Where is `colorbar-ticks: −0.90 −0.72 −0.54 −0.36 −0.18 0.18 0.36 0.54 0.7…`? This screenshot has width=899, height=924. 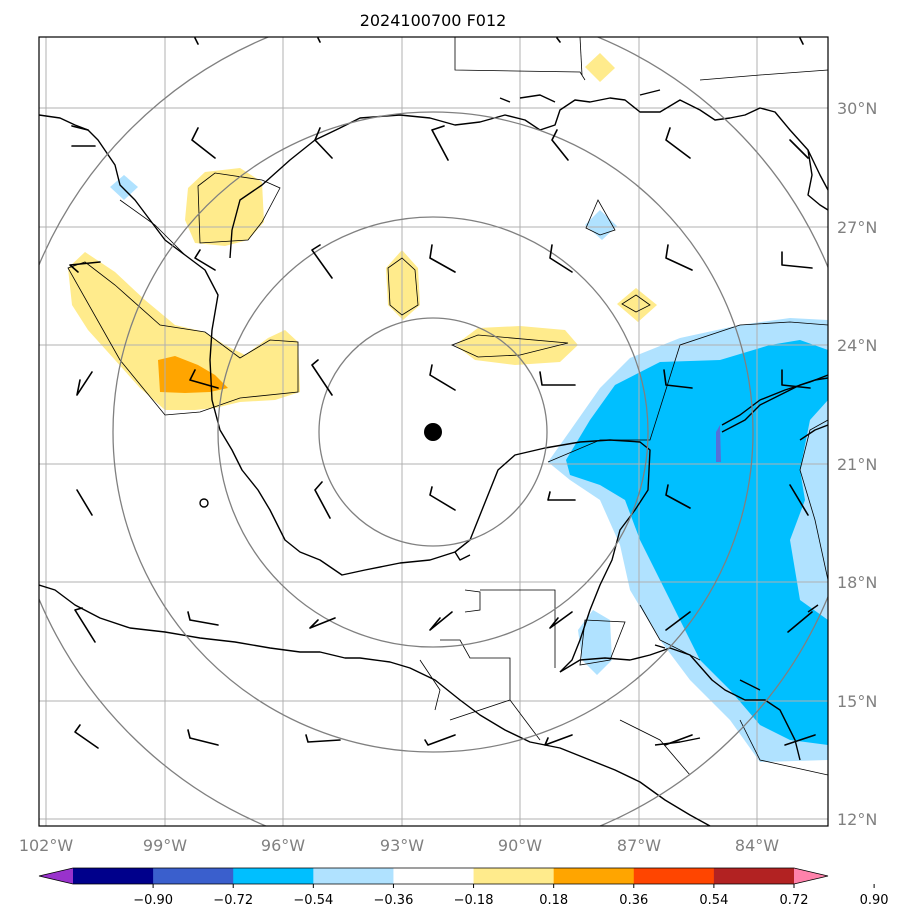 colorbar-ticks: −0.90 −0.72 −0.54 −0.36 −0.18 0.18 0.36 0.54 0.7… is located at coordinates (511, 896).